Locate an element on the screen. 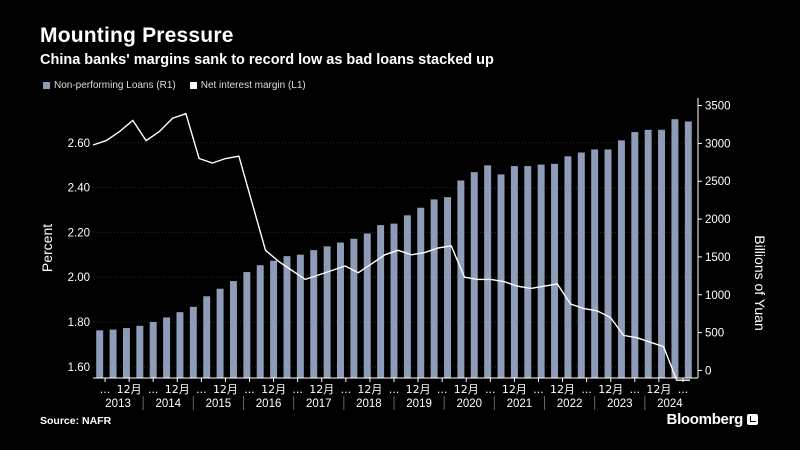 Image resolution: width=800 pixels, height=450 pixels. legend-item-nim: Net interest margin (L1) is located at coordinates (247, 85).